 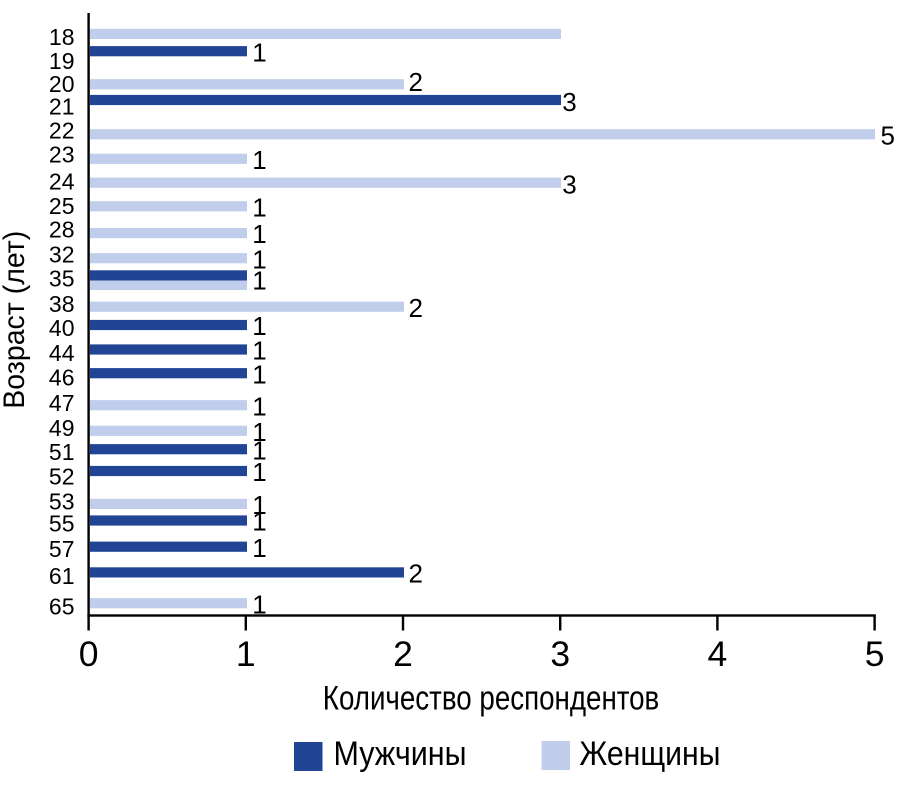 I want to click on svg-text: 53, so click(x=62, y=502).